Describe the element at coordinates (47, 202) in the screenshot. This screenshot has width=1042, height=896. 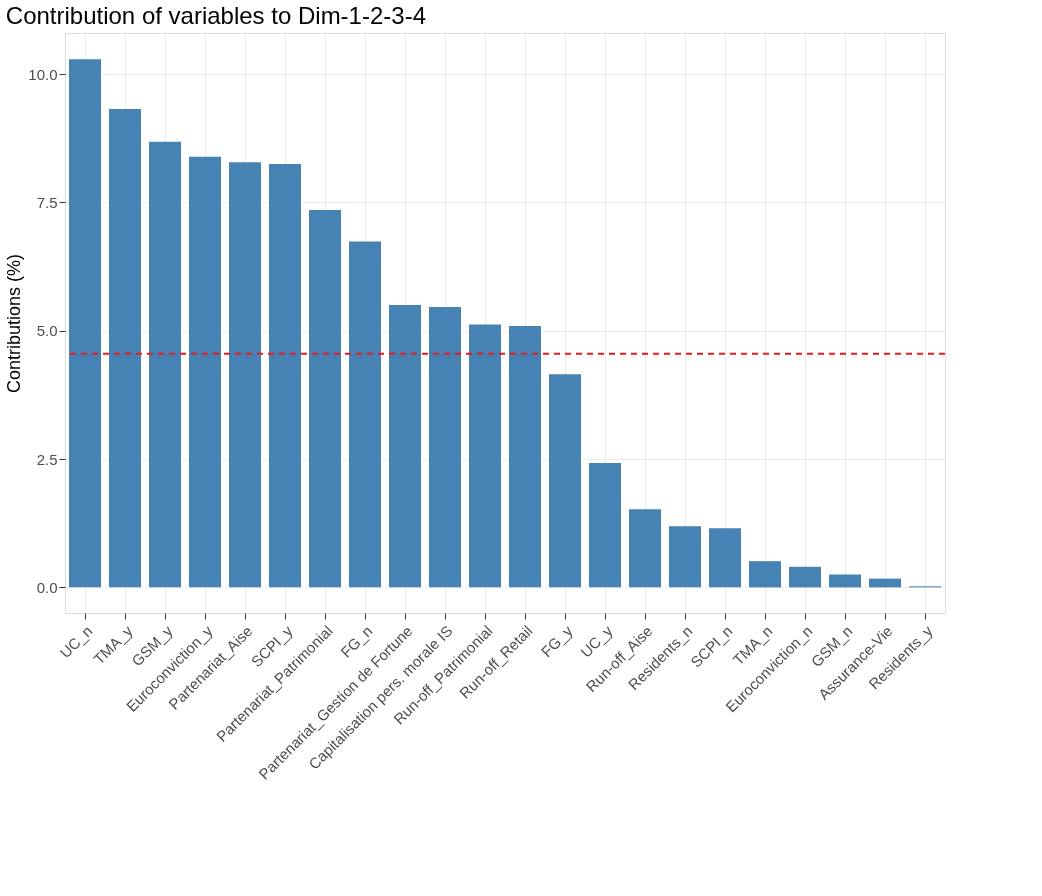
I see `y-tick-label: 7.5` at that location.